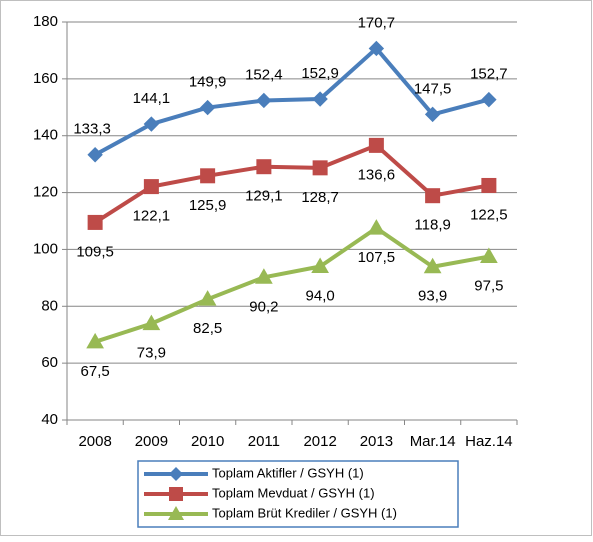 The image size is (593, 542). I want to click on legend-label: Toplam Aktifler / GSYH (1), so click(288, 472).